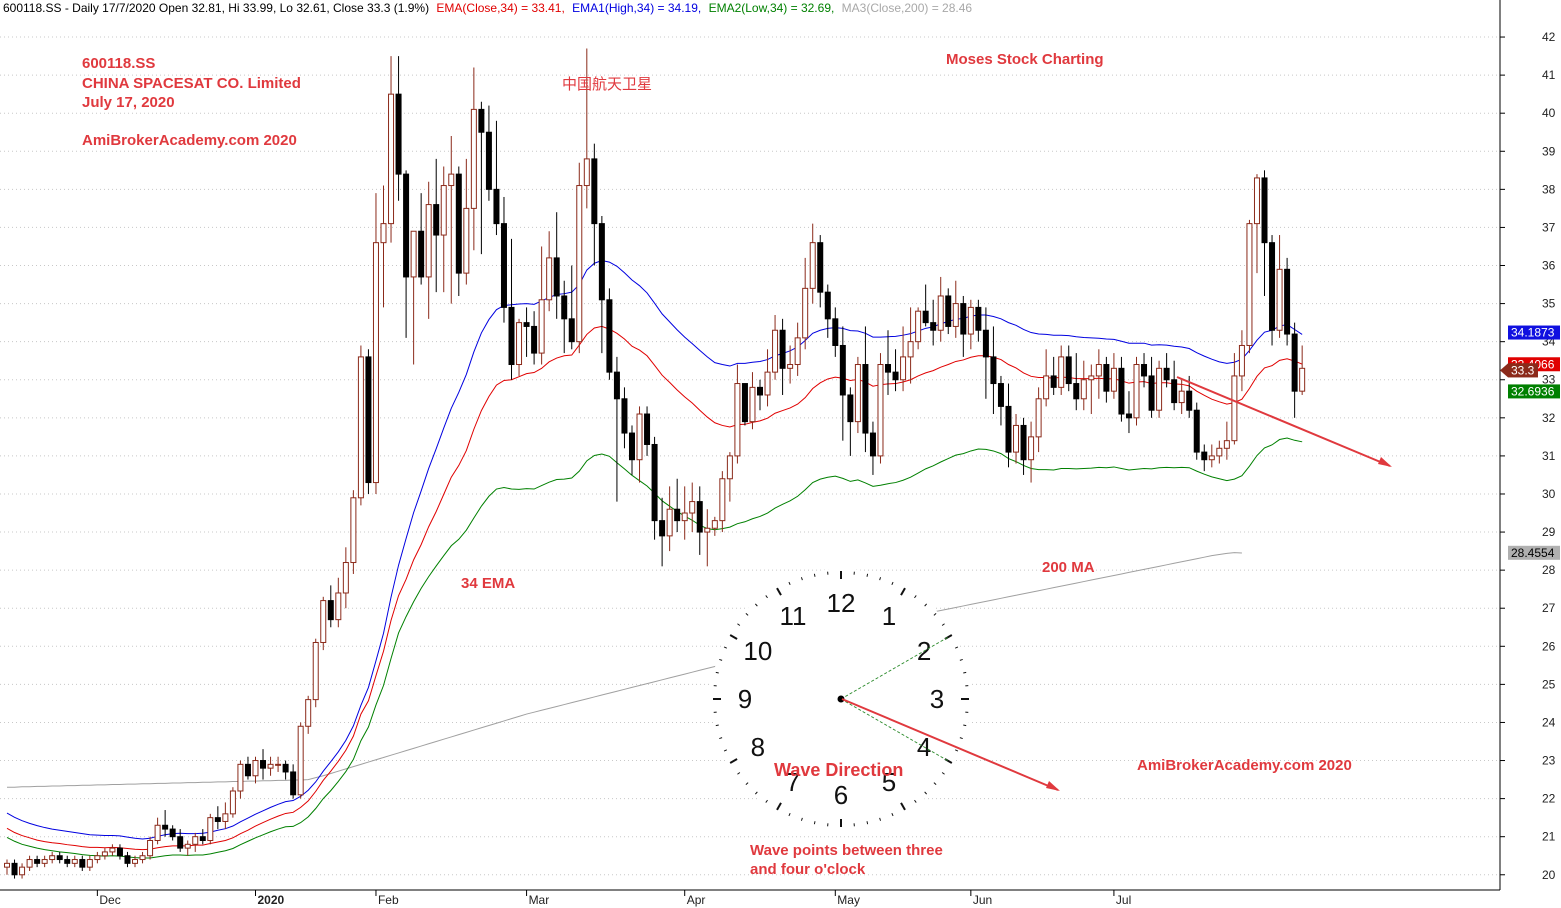 Image resolution: width=1561 pixels, height=908 pixels. I want to click on y-tick-label: 33, so click(1549, 380).